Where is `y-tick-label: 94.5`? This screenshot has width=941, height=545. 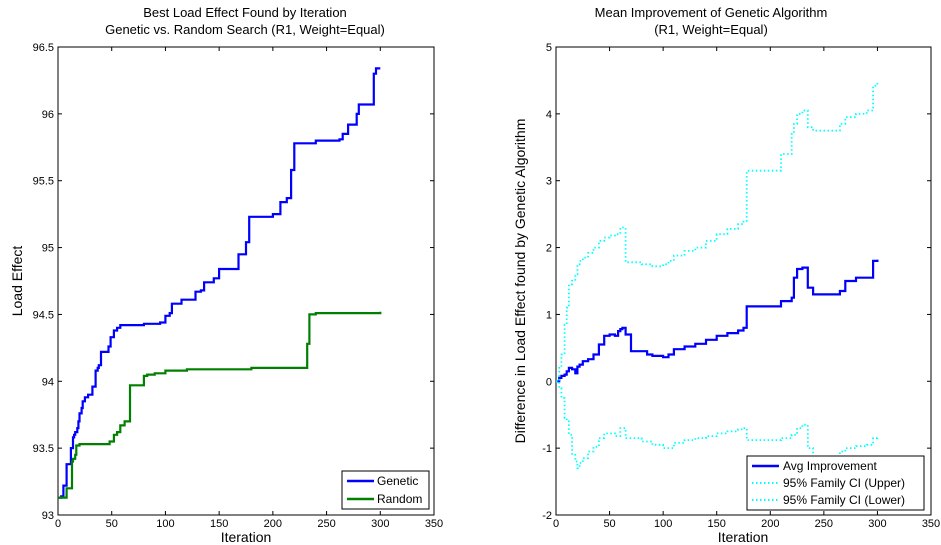
y-tick-label: 94.5 is located at coordinates (43, 315).